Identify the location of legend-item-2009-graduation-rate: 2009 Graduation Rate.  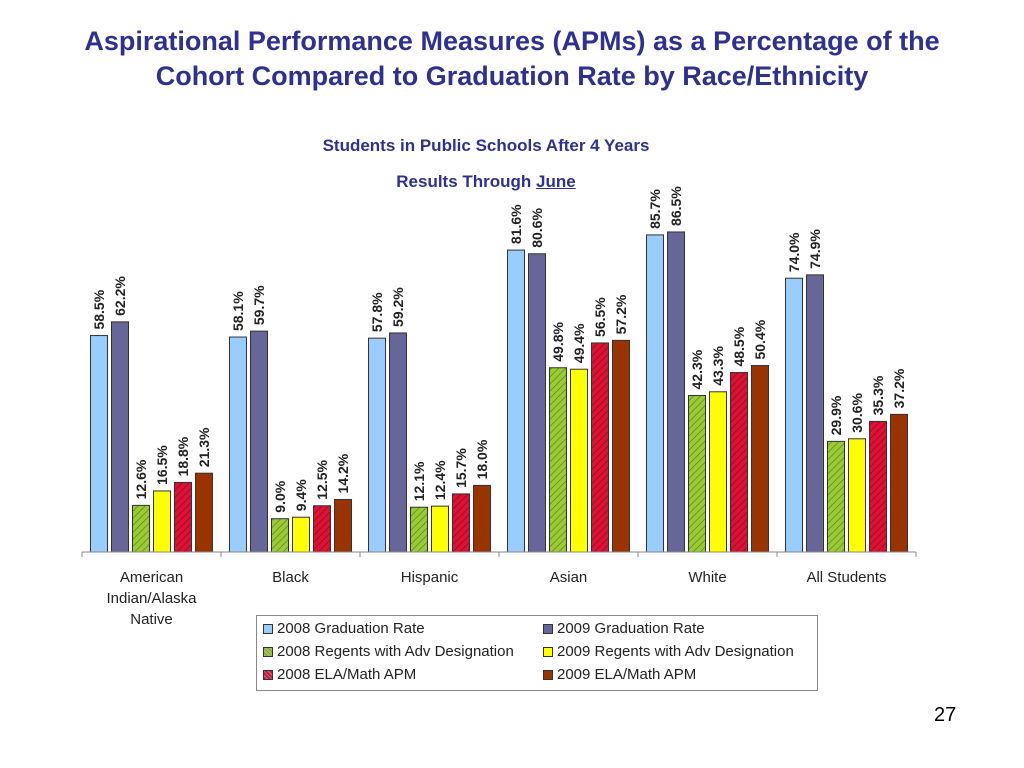
(677, 628).